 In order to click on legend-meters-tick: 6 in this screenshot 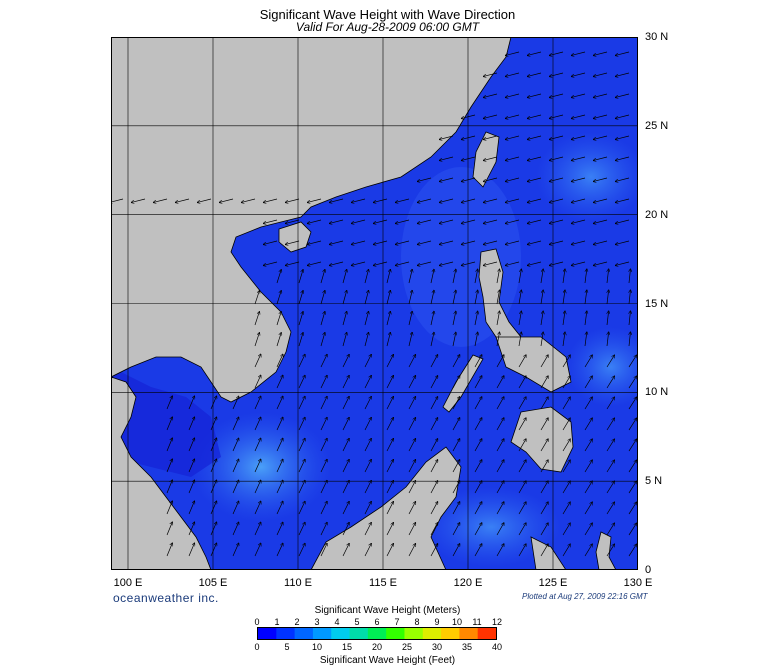, I will do `click(377, 622)`.